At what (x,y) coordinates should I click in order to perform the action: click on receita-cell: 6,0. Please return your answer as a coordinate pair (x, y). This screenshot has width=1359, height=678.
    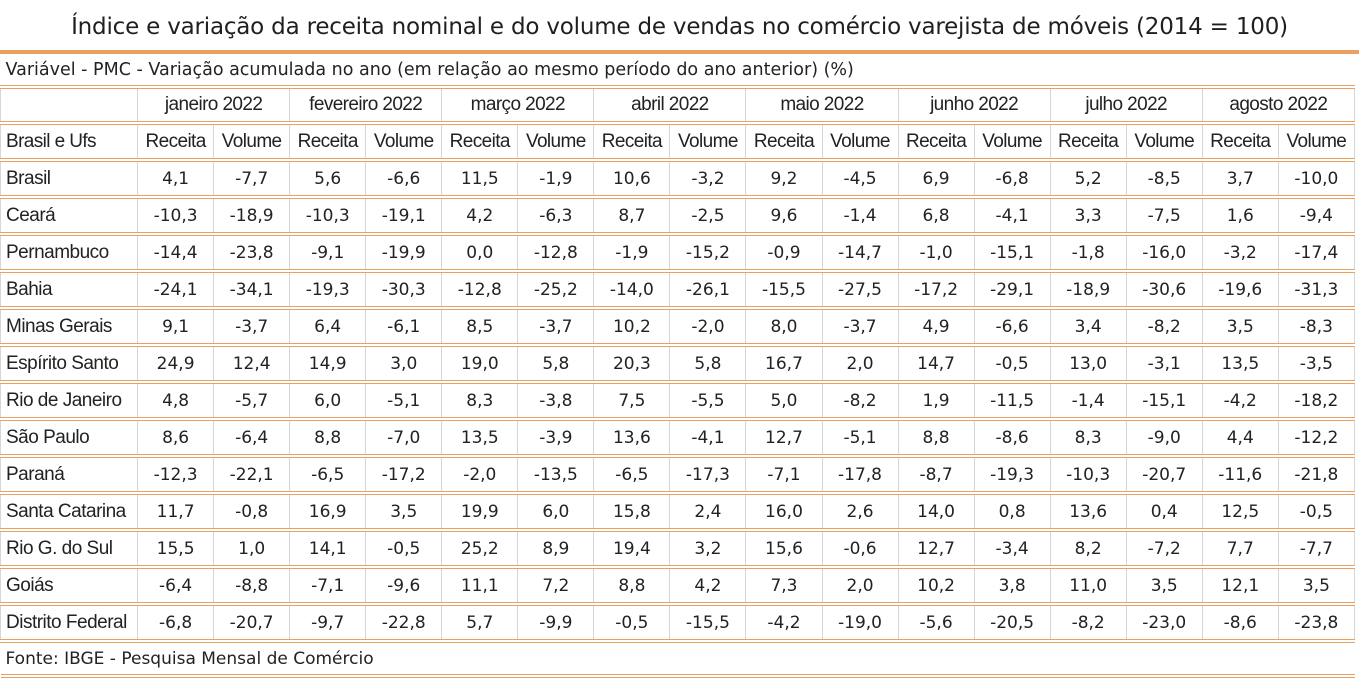
    Looking at the image, I should click on (328, 400).